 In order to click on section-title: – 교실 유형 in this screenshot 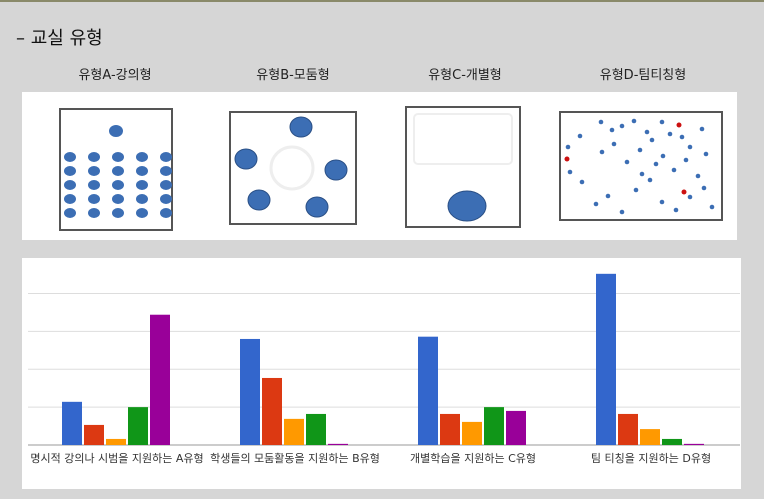, I will do `click(59, 38)`.